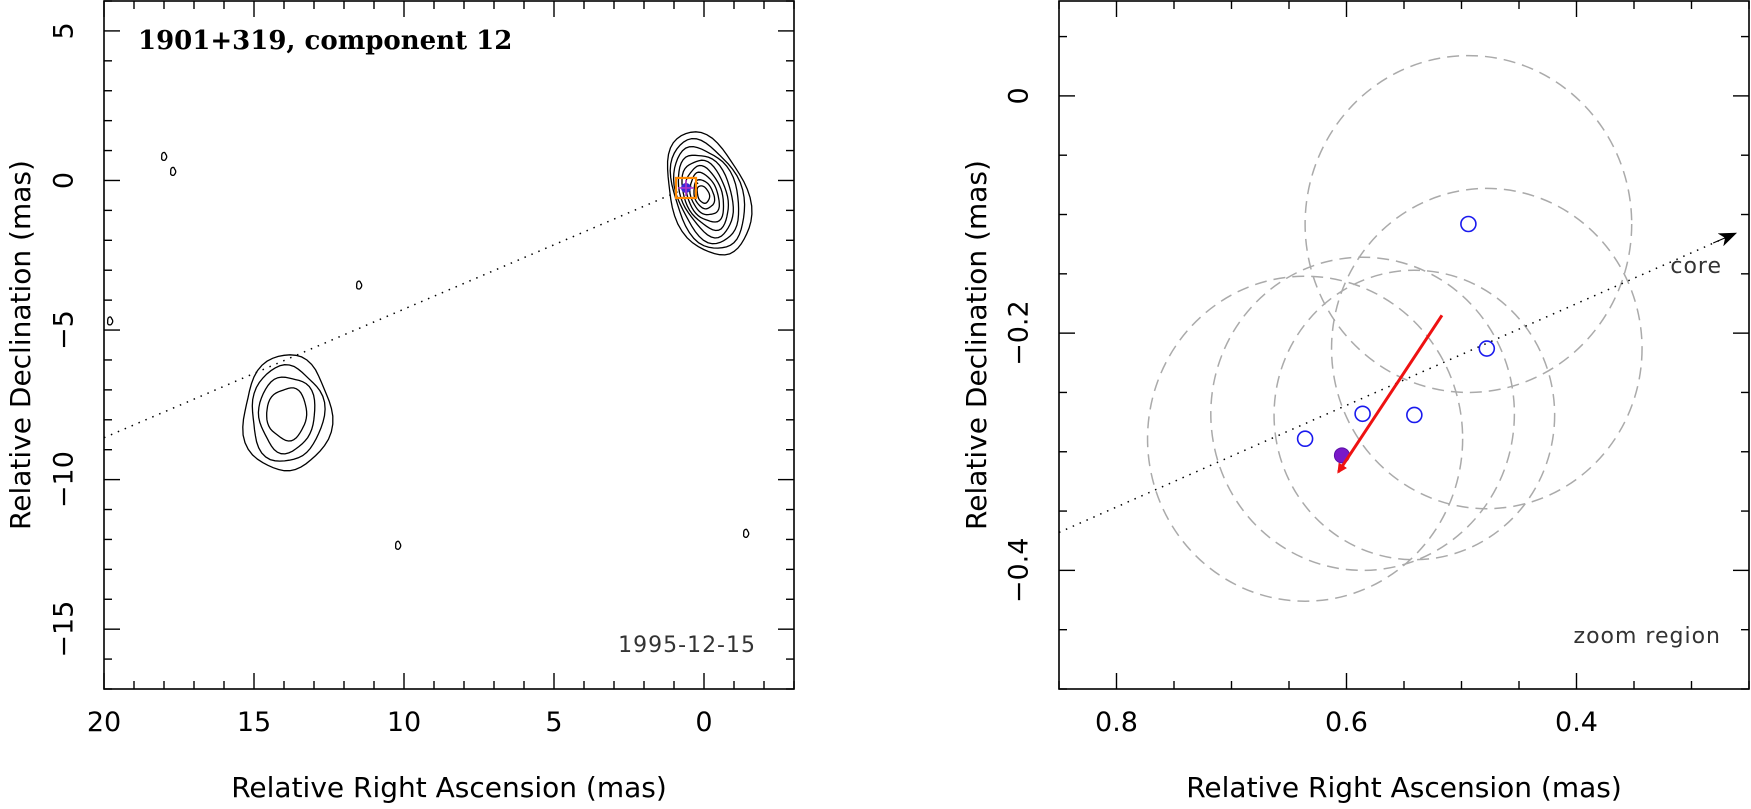 The image size is (1751, 809). I want to click on right-jet-axis-line, so click(1397, 383).